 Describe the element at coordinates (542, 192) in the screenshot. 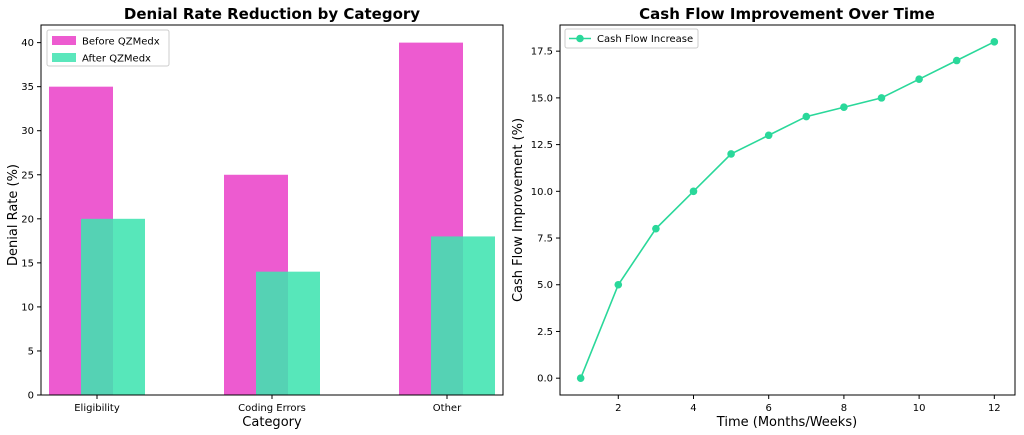

I see `y-tick-label: 10.0` at that location.